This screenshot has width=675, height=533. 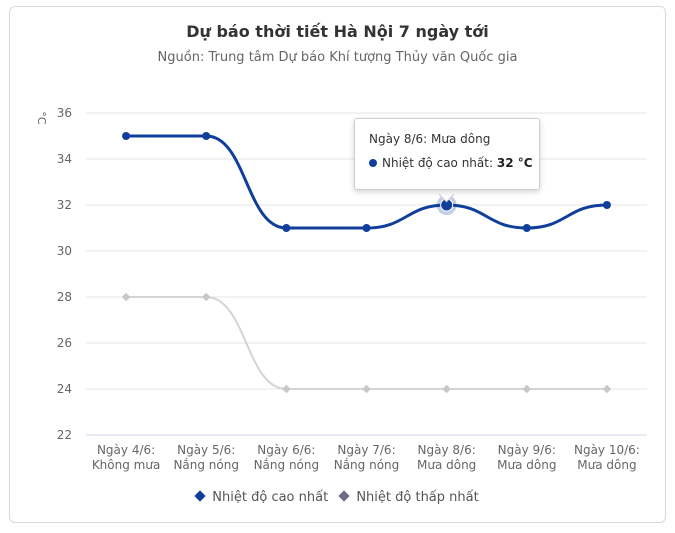 What do you see at coordinates (286, 450) in the screenshot?
I see `x-tick-label: Ngày 6/6:` at bounding box center [286, 450].